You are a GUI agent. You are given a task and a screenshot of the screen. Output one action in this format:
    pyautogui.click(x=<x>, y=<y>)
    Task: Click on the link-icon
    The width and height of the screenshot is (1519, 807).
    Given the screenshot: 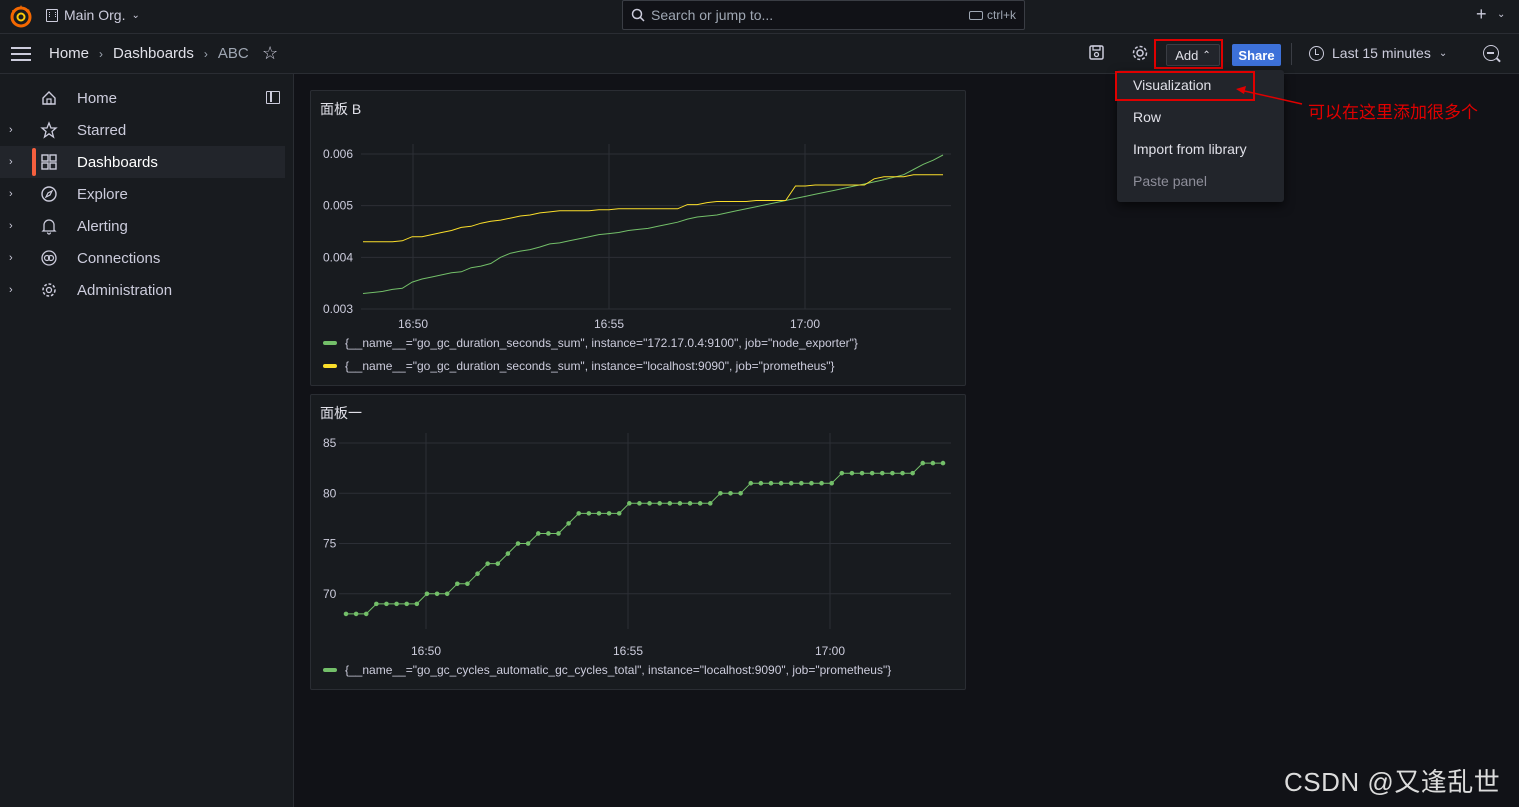 What is the action you would take?
    pyautogui.click(x=49, y=258)
    